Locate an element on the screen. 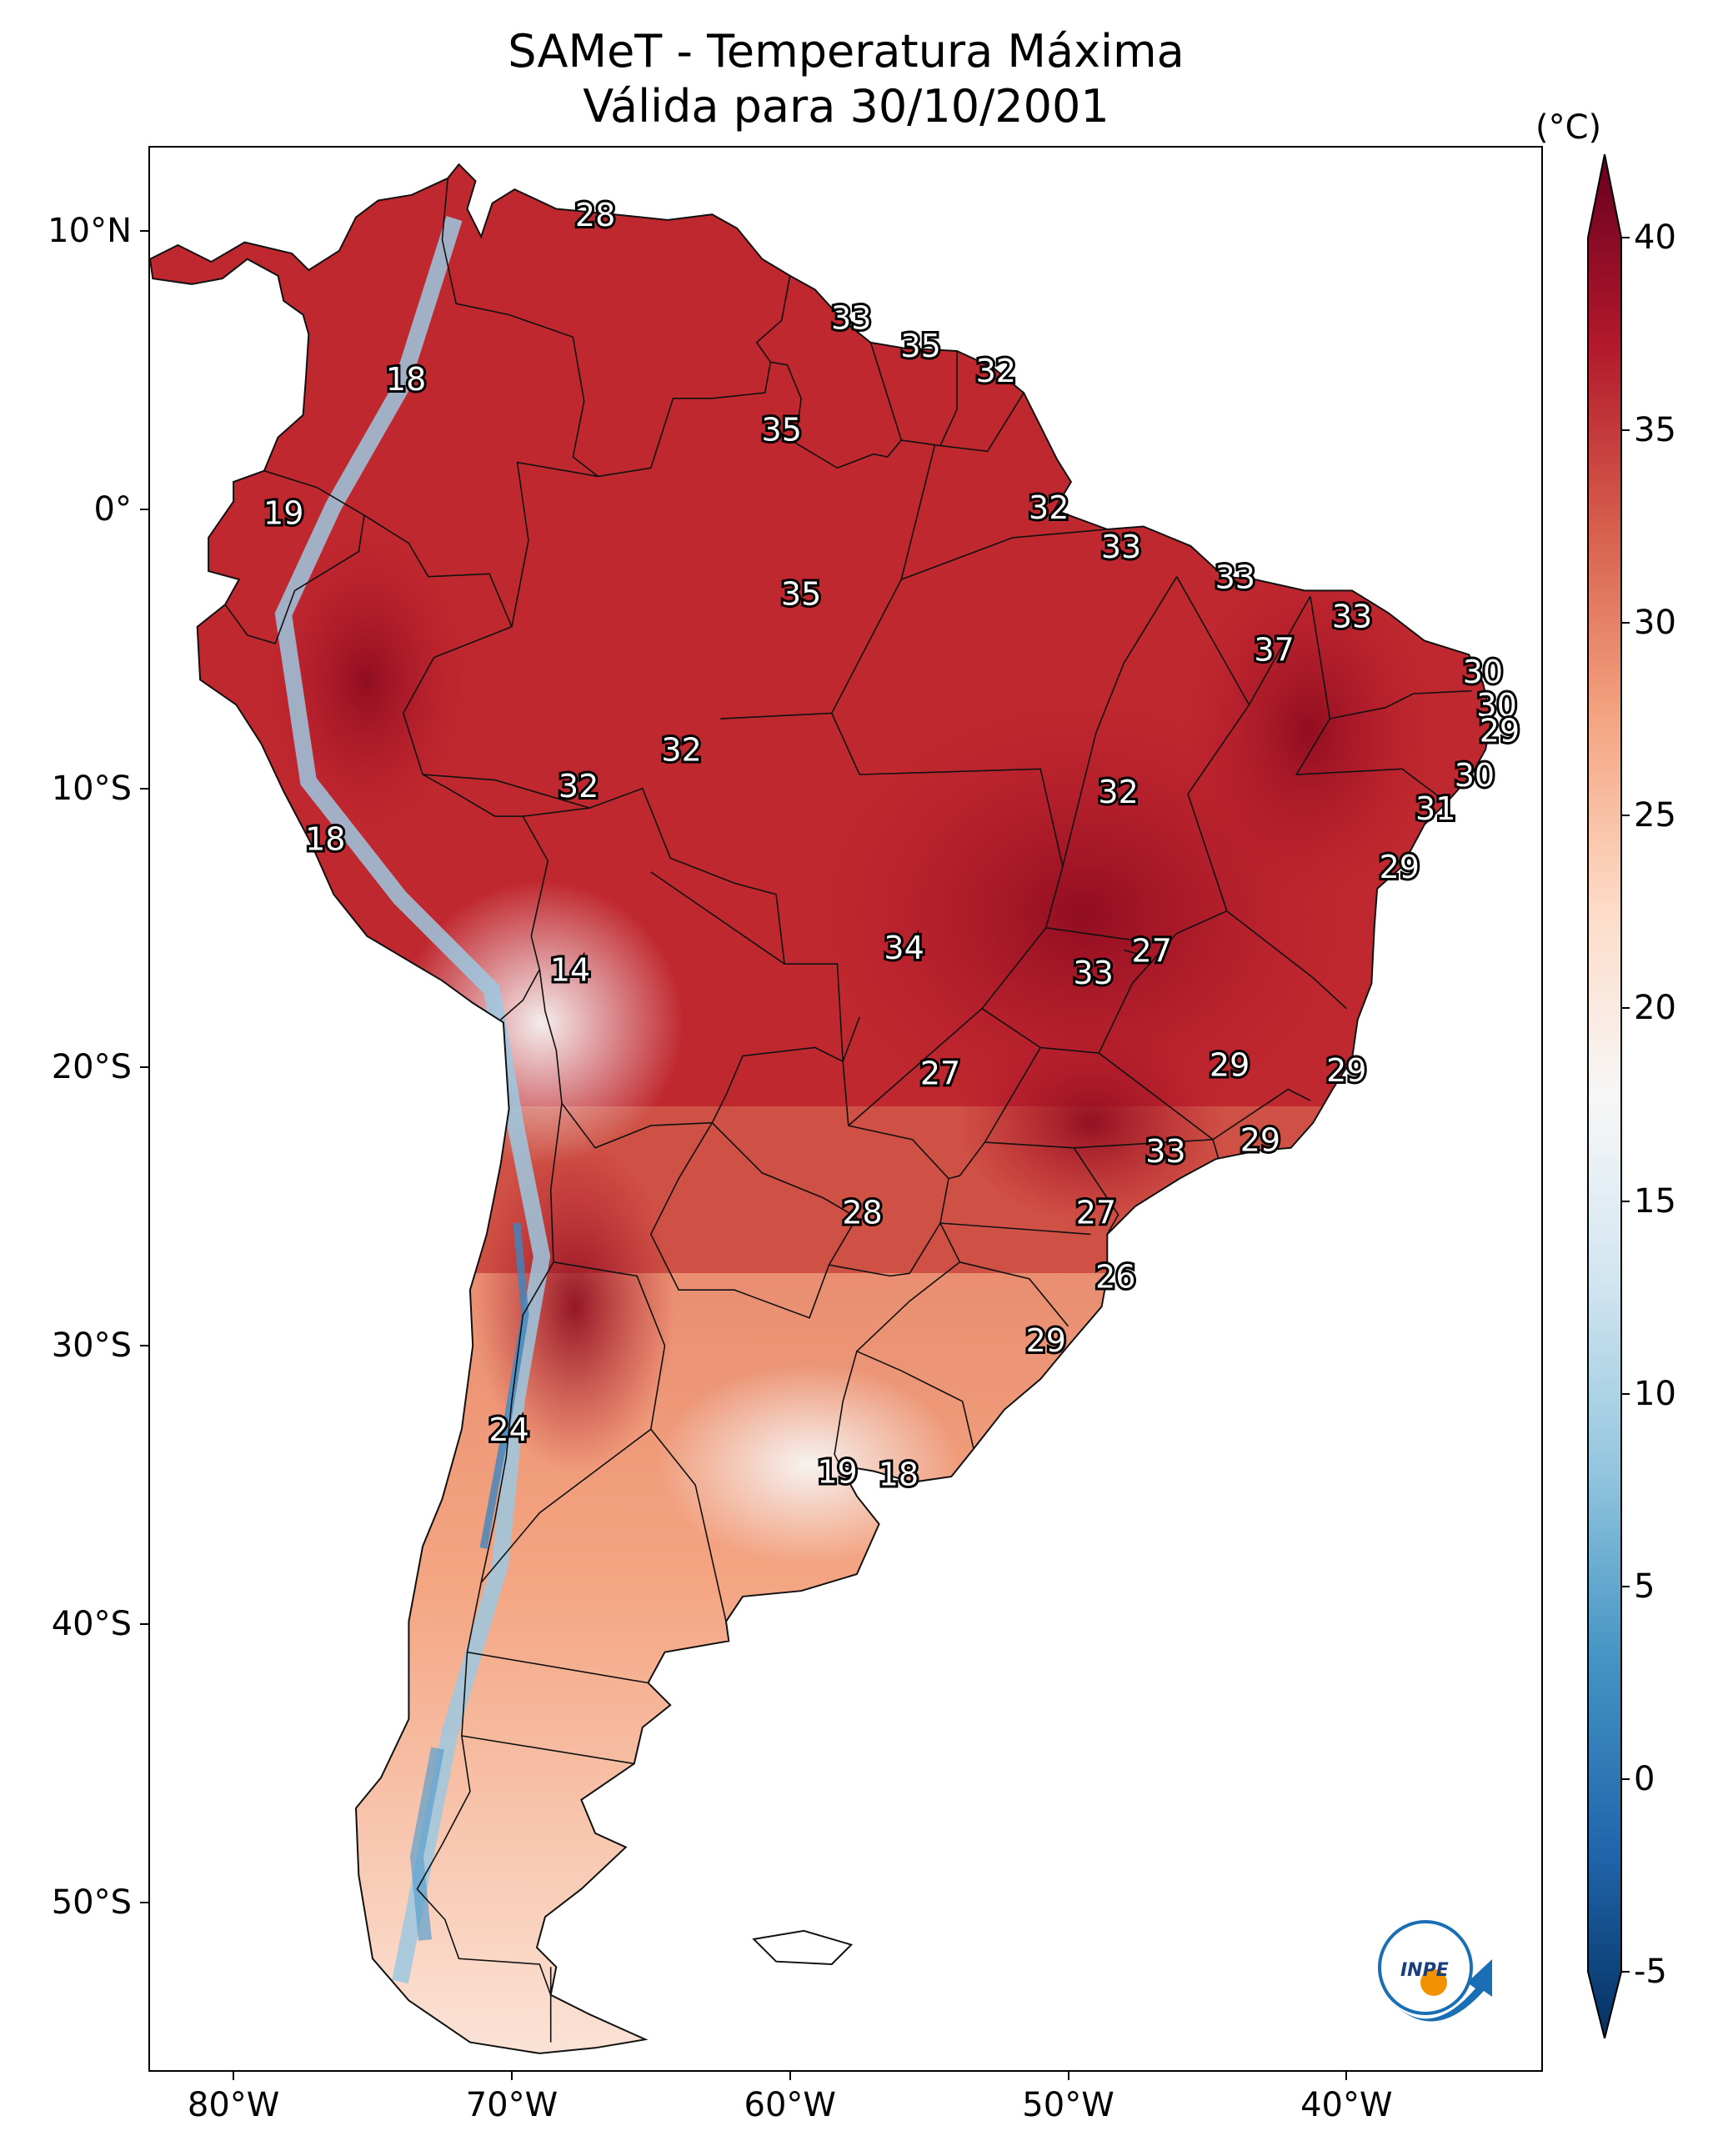 The height and width of the screenshot is (2156, 1723). logo-swoosh is located at coordinates (1438, 1991).